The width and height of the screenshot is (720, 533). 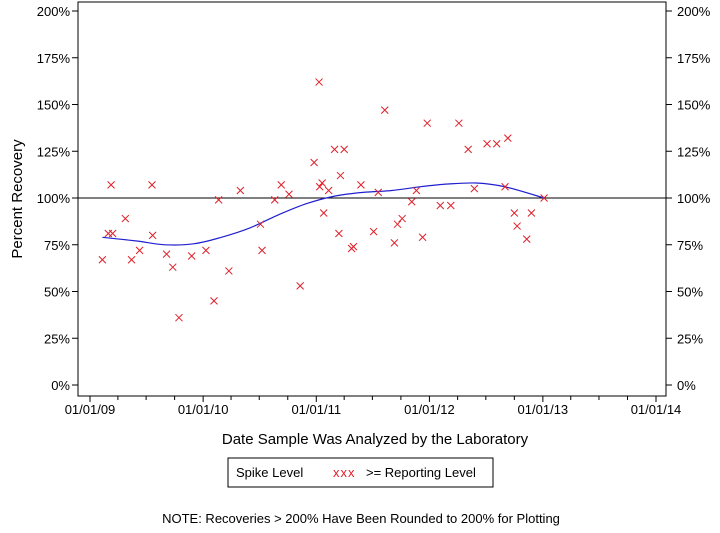 What do you see at coordinates (203, 409) in the screenshot?
I see `x-tick-label: 01/01/10` at bounding box center [203, 409].